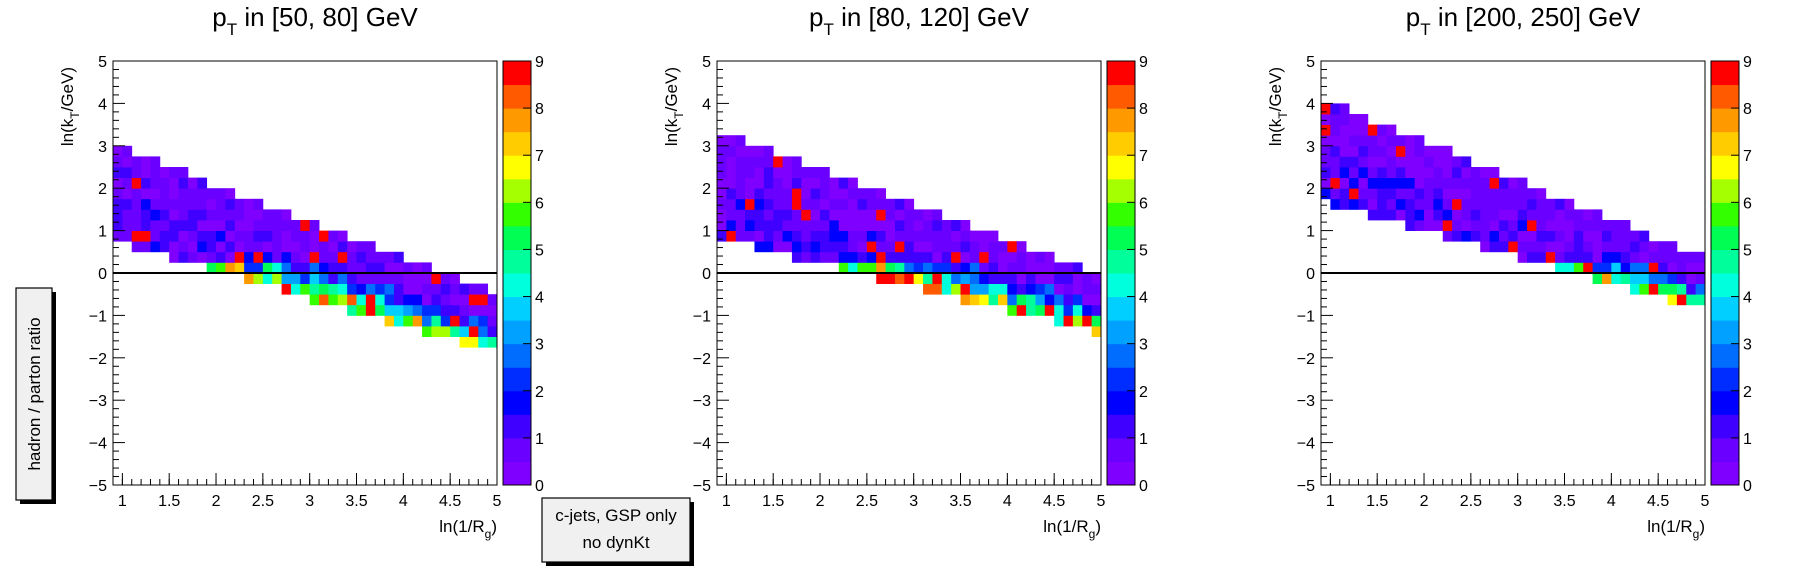 Image resolution: width=1798 pixels, height=576 pixels. What do you see at coordinates (820, 501) in the screenshot?
I see `x-tick-label: 2` at bounding box center [820, 501].